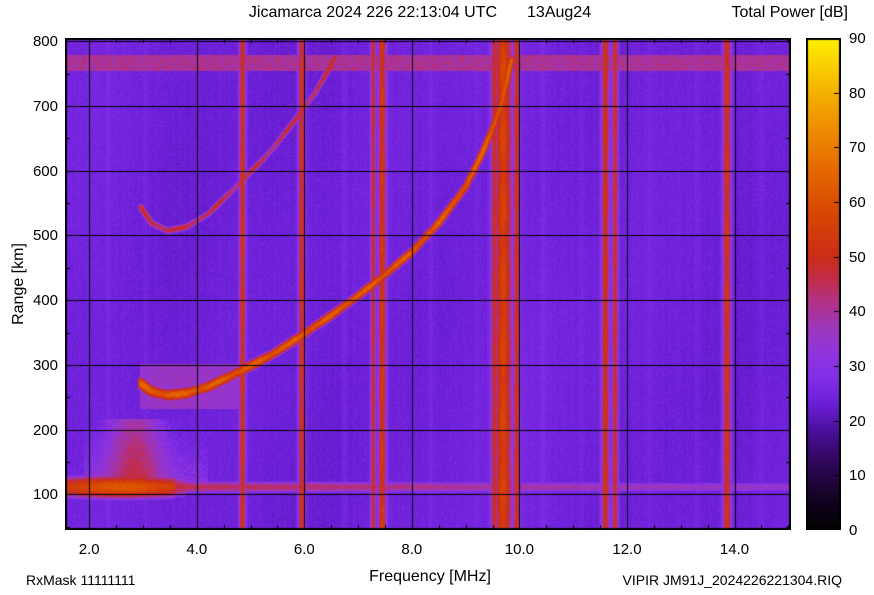 This screenshot has height=595, width=874. What do you see at coordinates (197, 549) in the screenshot?
I see `x-tick-label: 4.0` at bounding box center [197, 549].